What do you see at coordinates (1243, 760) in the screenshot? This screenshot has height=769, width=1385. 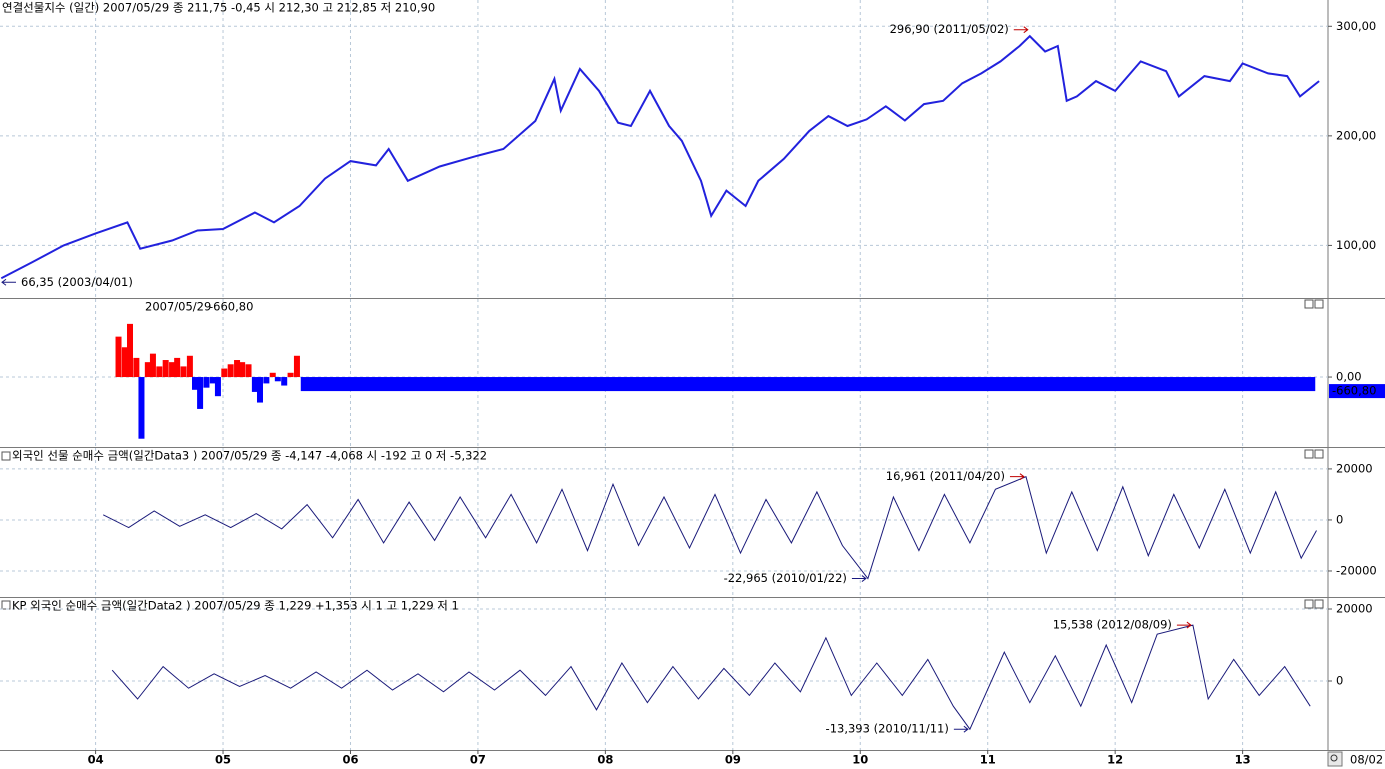 I see `x-tick-label: 13` at bounding box center [1243, 760].